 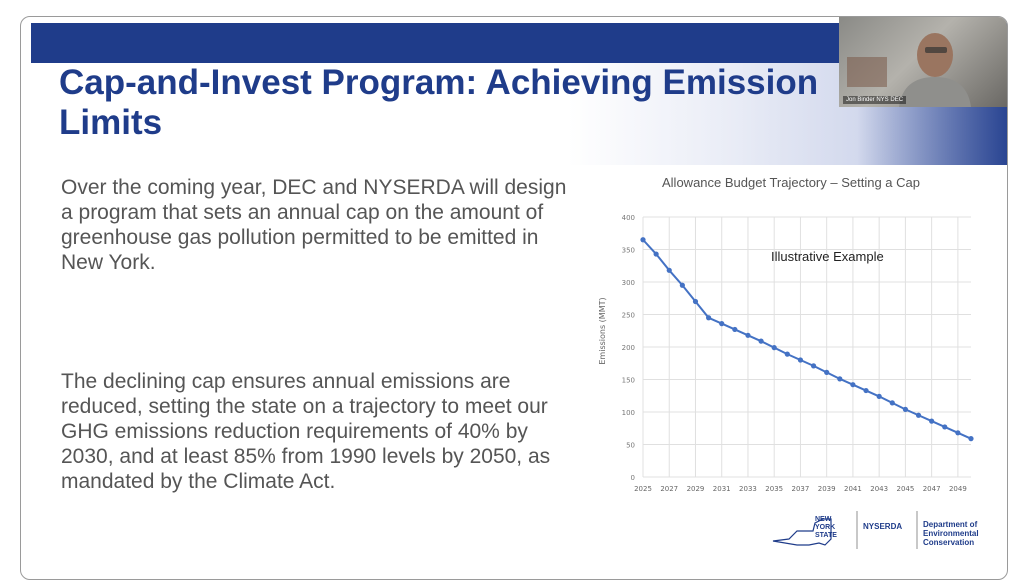 What do you see at coordinates (628, 413) in the screenshot?
I see `y-tick-label: 100` at bounding box center [628, 413].